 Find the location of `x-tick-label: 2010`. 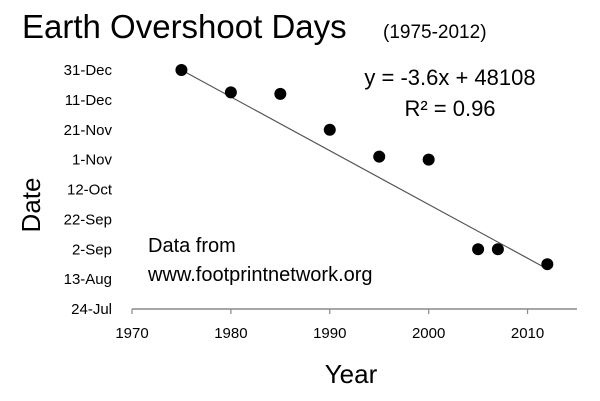

x-tick-label: 2010 is located at coordinates (527, 333).